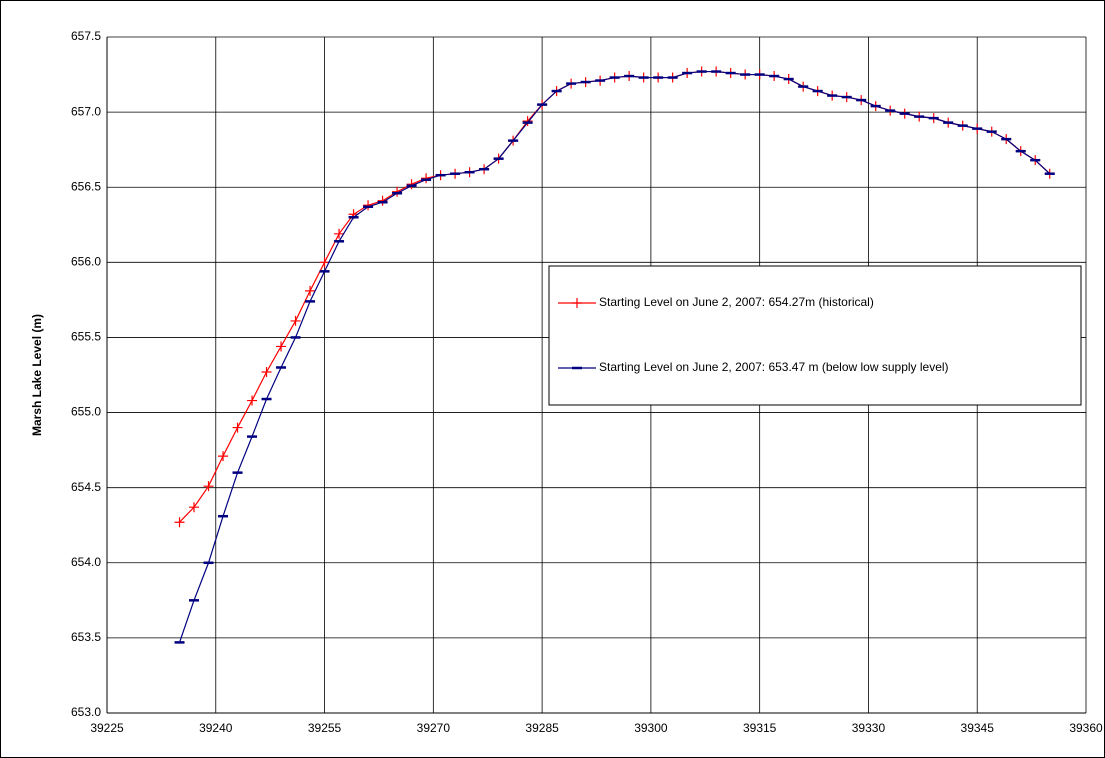 This screenshot has width=1105, height=758. Describe the element at coordinates (815, 335) in the screenshot. I see `legend-box` at that location.